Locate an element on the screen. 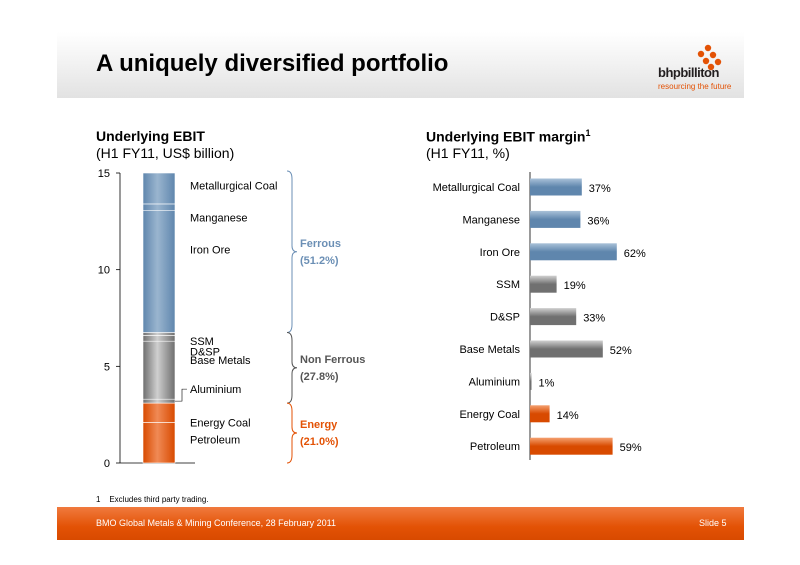 Image resolution: width=800 pixels, height=565 pixels. margin-bar-metallurgical-coal is located at coordinates (556, 187).